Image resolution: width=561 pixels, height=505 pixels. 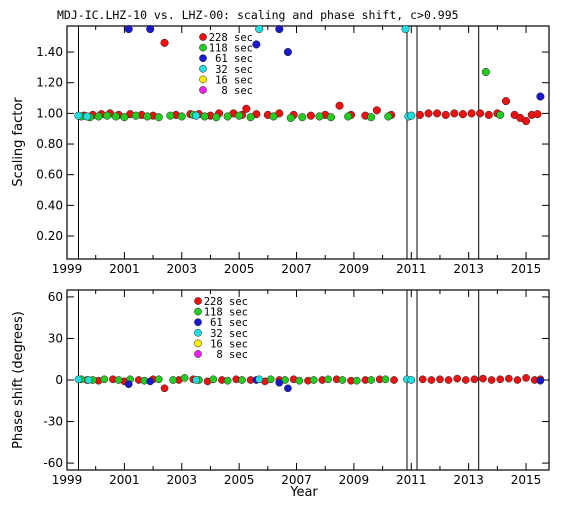 I want to click on phase-x-tick-label: 2005, so click(x=239, y=480).